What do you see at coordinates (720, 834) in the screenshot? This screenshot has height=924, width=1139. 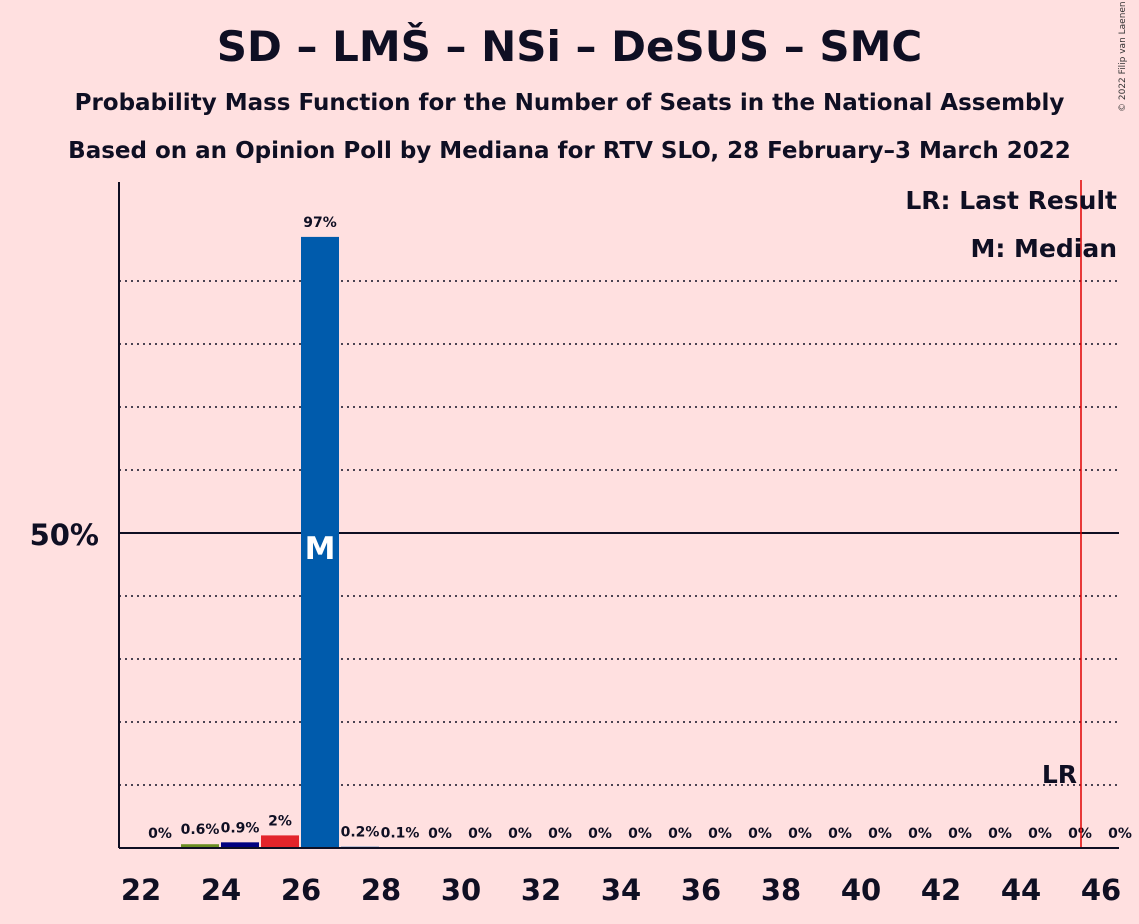 I see `bar-label-seat-36: 0%` at bounding box center [720, 834].